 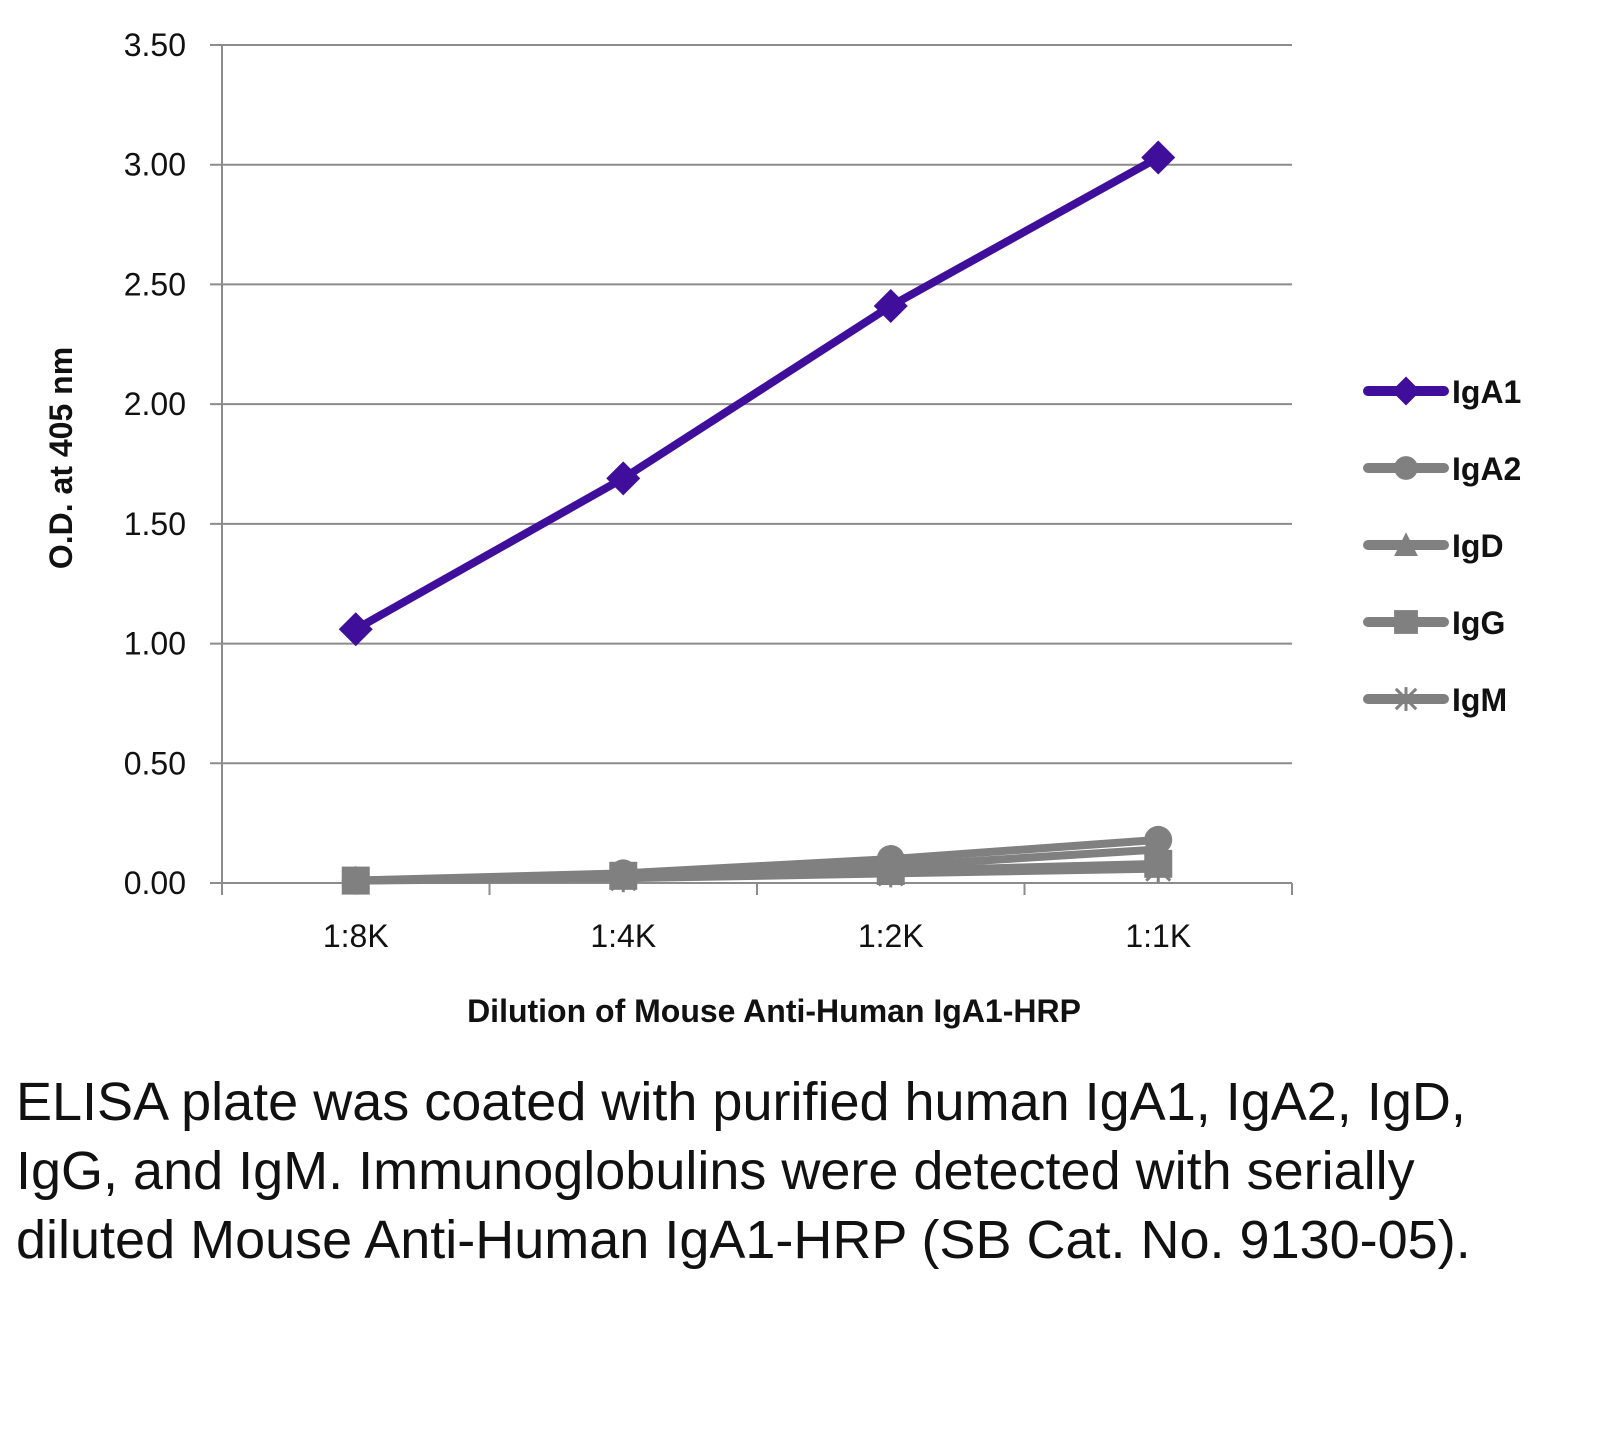 I want to click on legend-item-igm: IgM, so click(x=1435, y=700).